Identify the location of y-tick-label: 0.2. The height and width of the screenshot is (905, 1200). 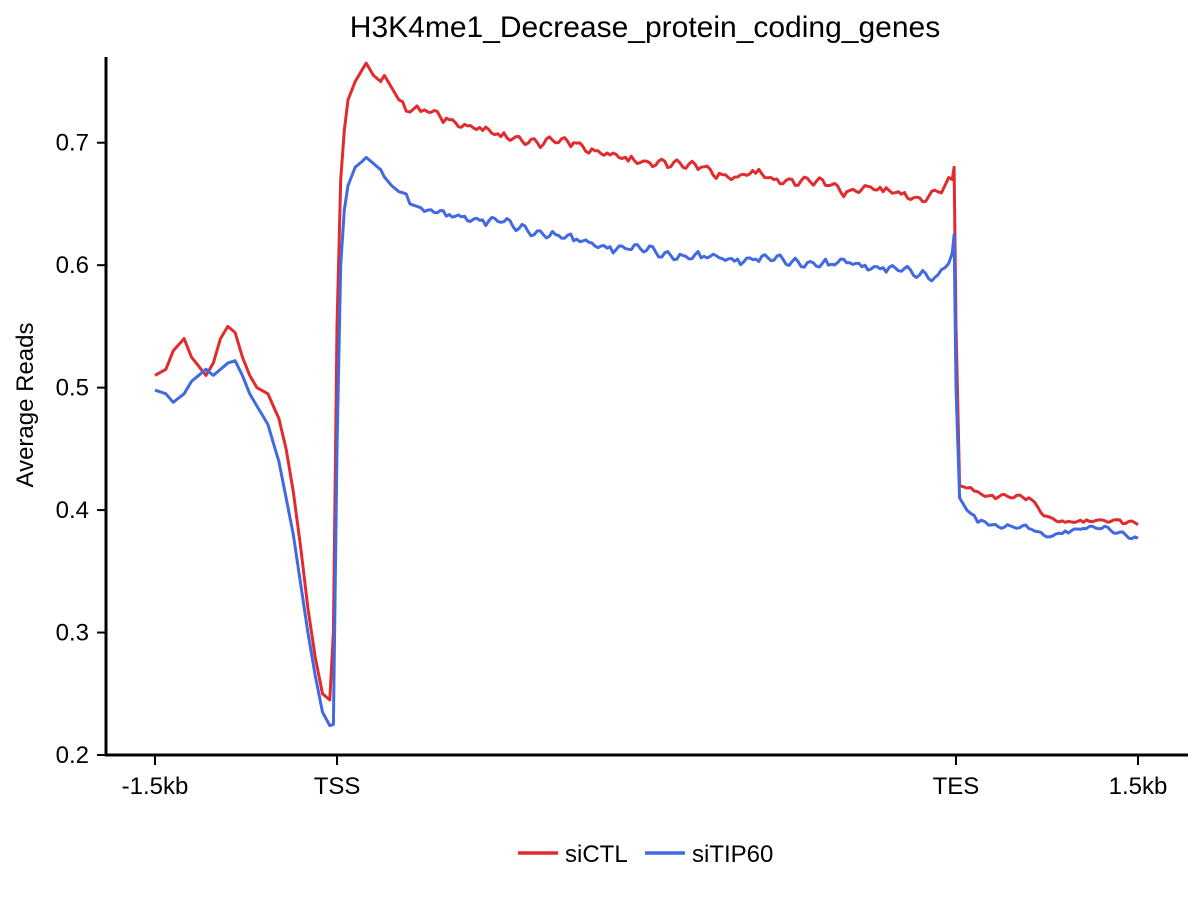
(72, 755).